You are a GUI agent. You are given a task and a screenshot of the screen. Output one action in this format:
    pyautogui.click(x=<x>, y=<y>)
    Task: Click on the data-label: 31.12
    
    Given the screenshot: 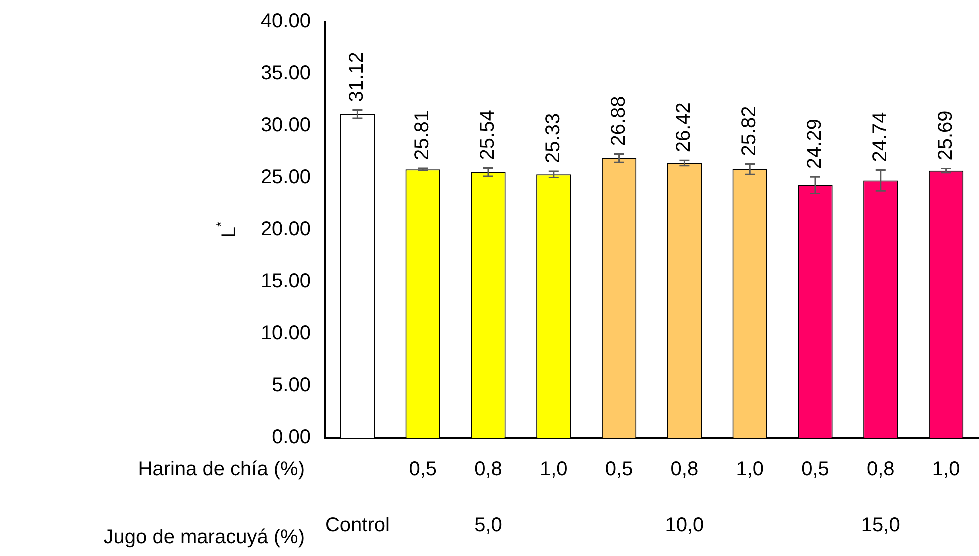 What is the action you would take?
    pyautogui.click(x=357, y=77)
    